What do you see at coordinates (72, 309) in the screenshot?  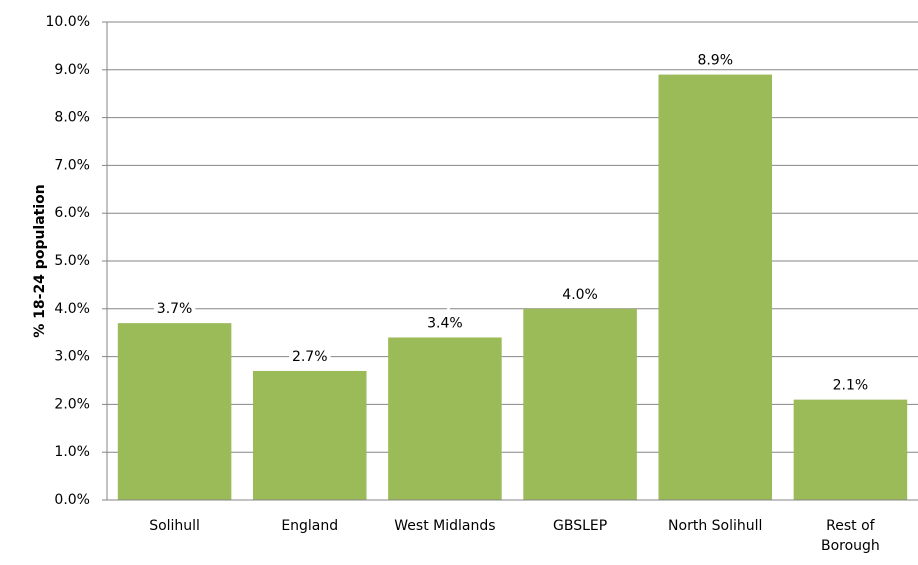 I see `y-tick-label: 4.0%` at bounding box center [72, 309].